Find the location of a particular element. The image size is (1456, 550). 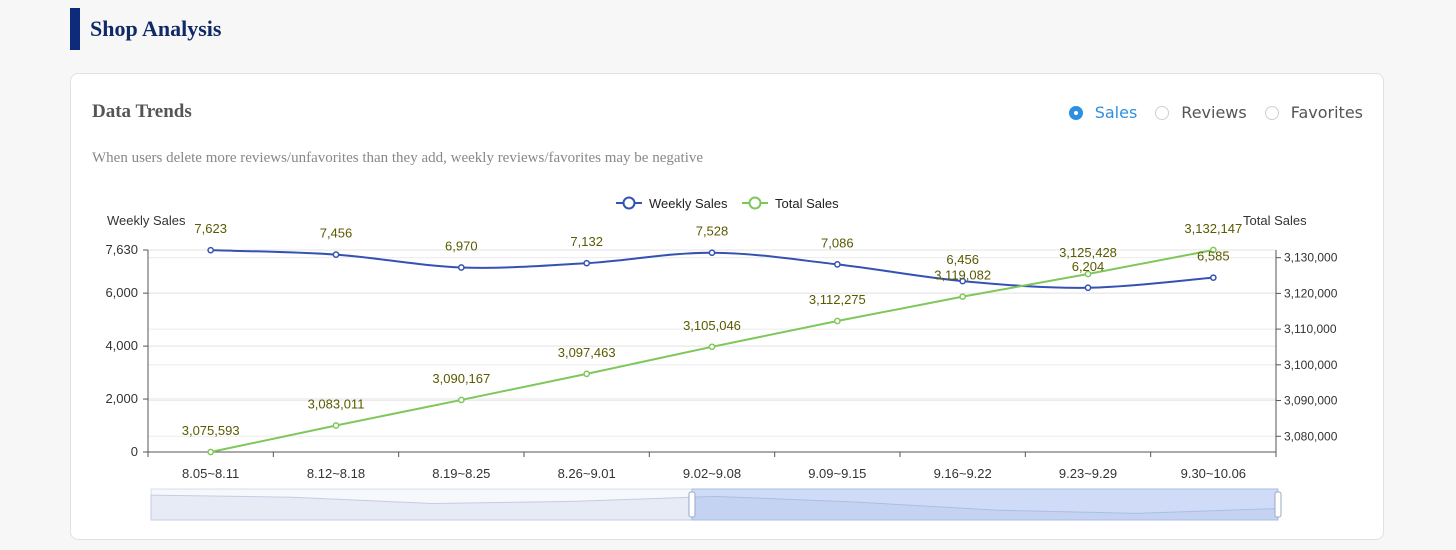

metric-radio-group: Sales Reviews Favorites is located at coordinates (1215, 112).